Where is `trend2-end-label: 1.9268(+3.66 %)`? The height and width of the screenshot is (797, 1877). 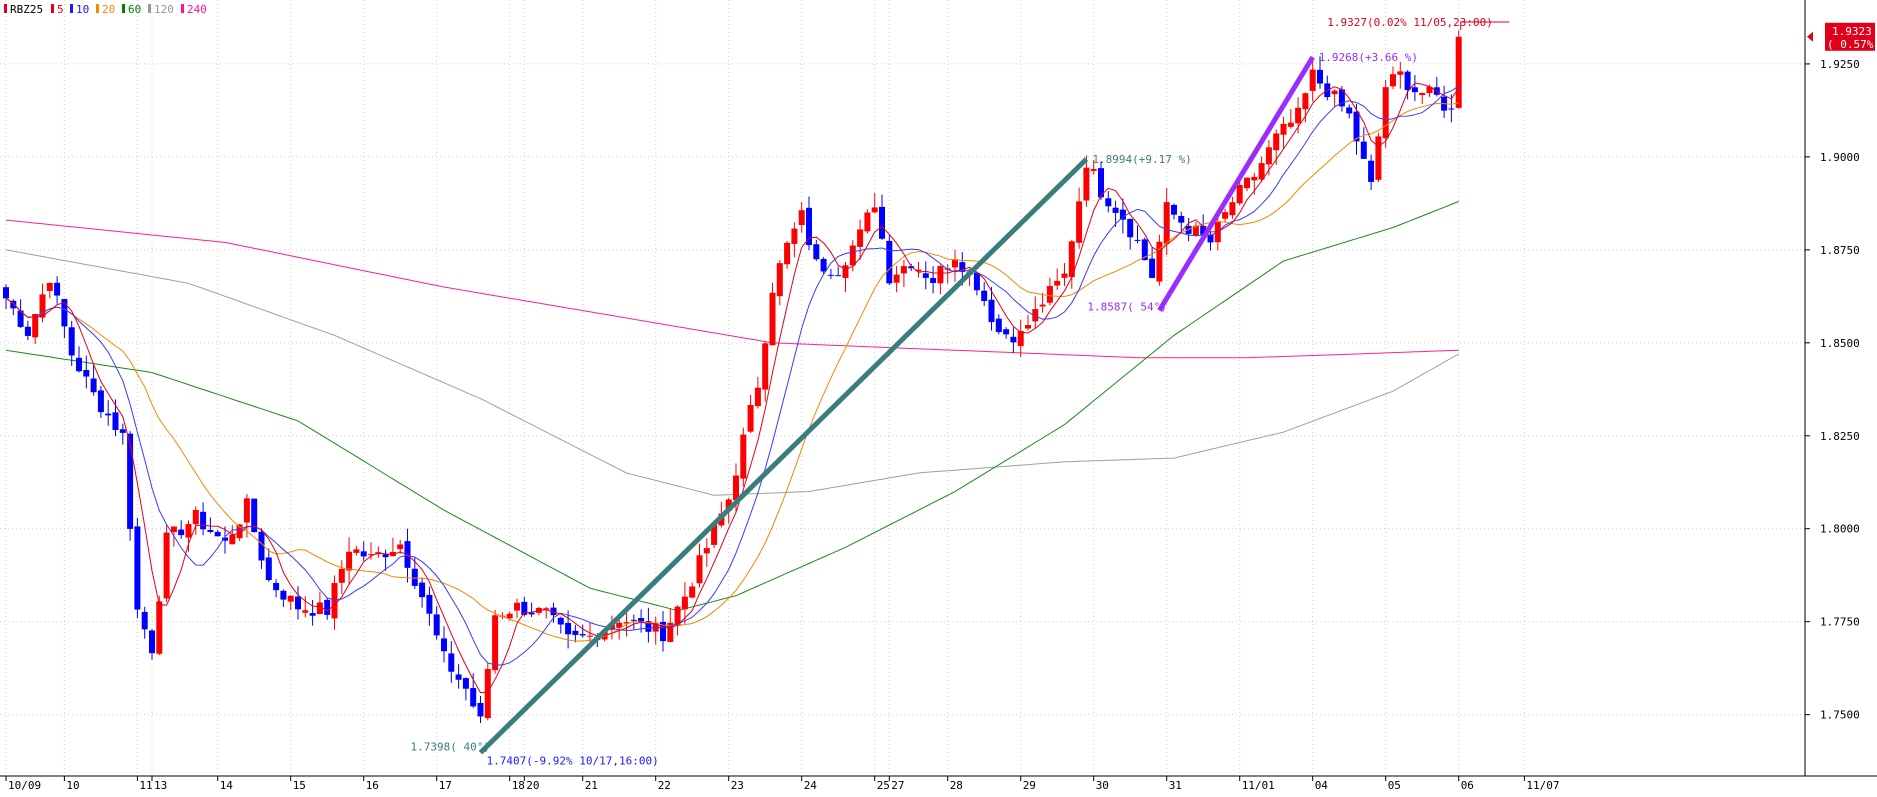
trend2-end-label: 1.9268(+3.66 %) is located at coordinates (1368, 57).